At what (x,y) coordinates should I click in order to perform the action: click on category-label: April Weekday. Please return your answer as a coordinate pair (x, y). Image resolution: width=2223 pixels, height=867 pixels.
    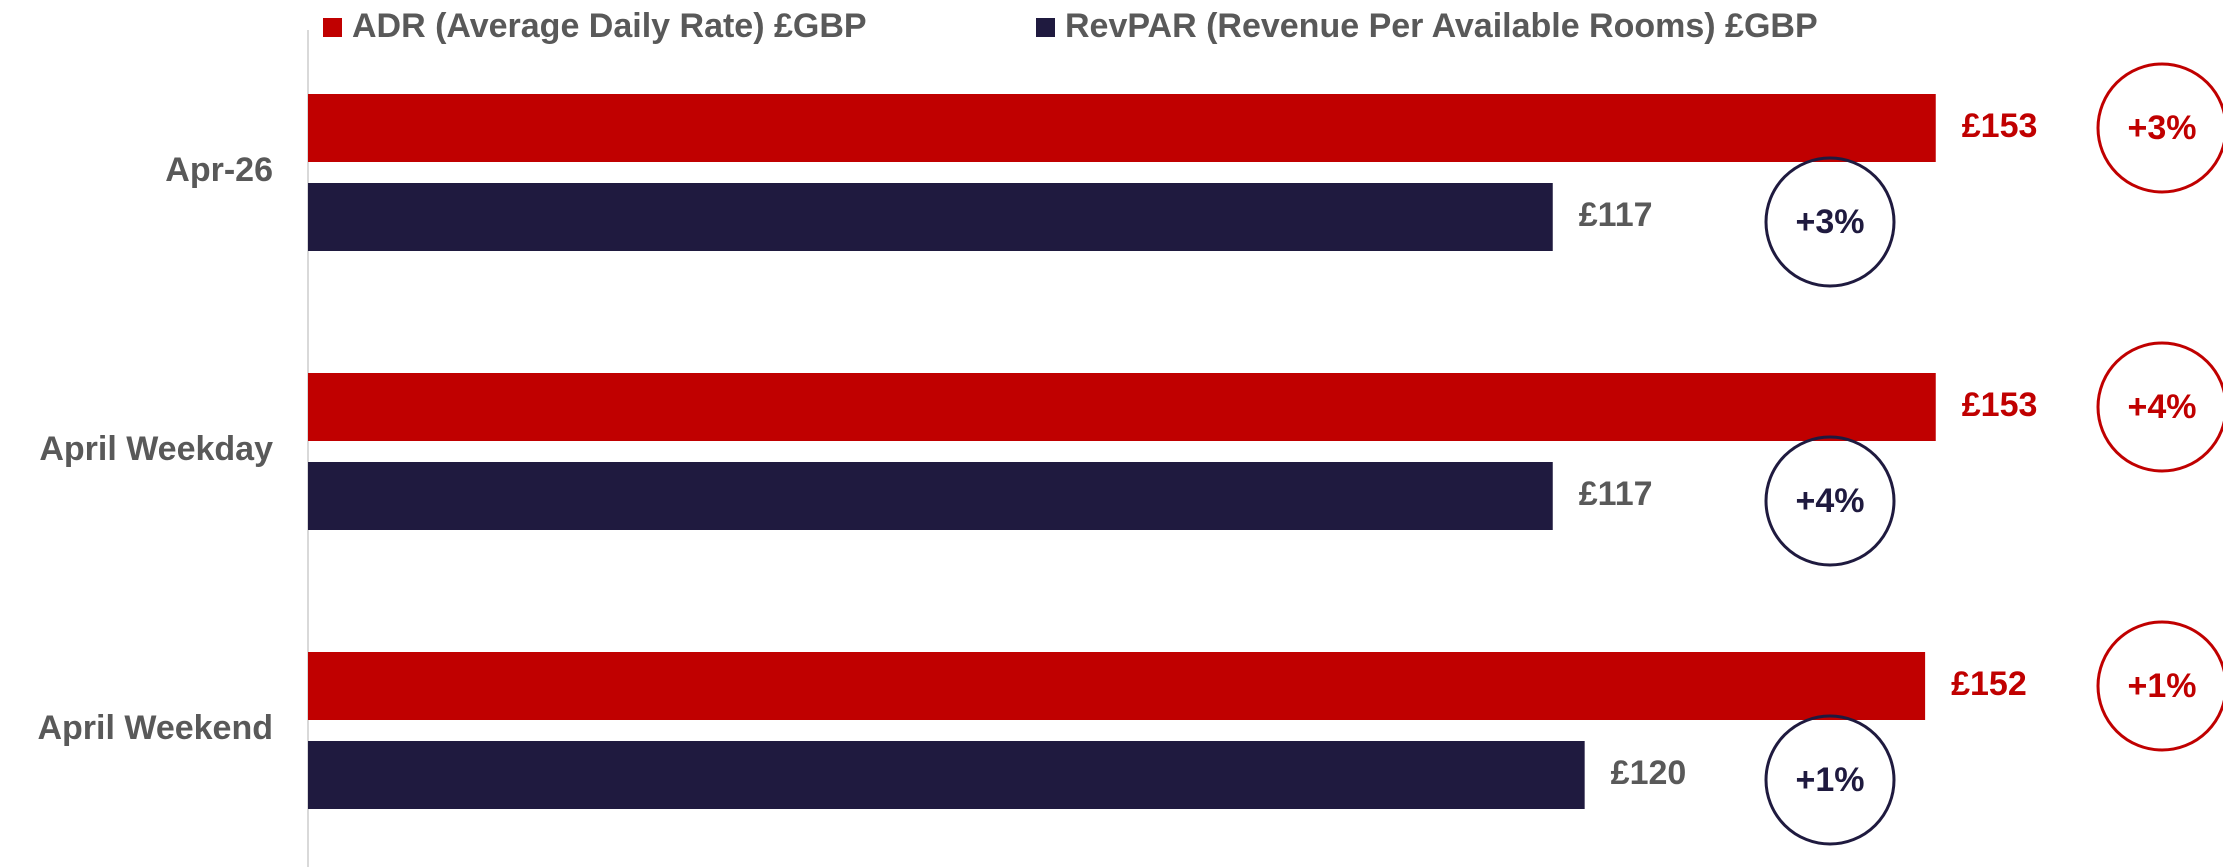
    Looking at the image, I should click on (156, 449).